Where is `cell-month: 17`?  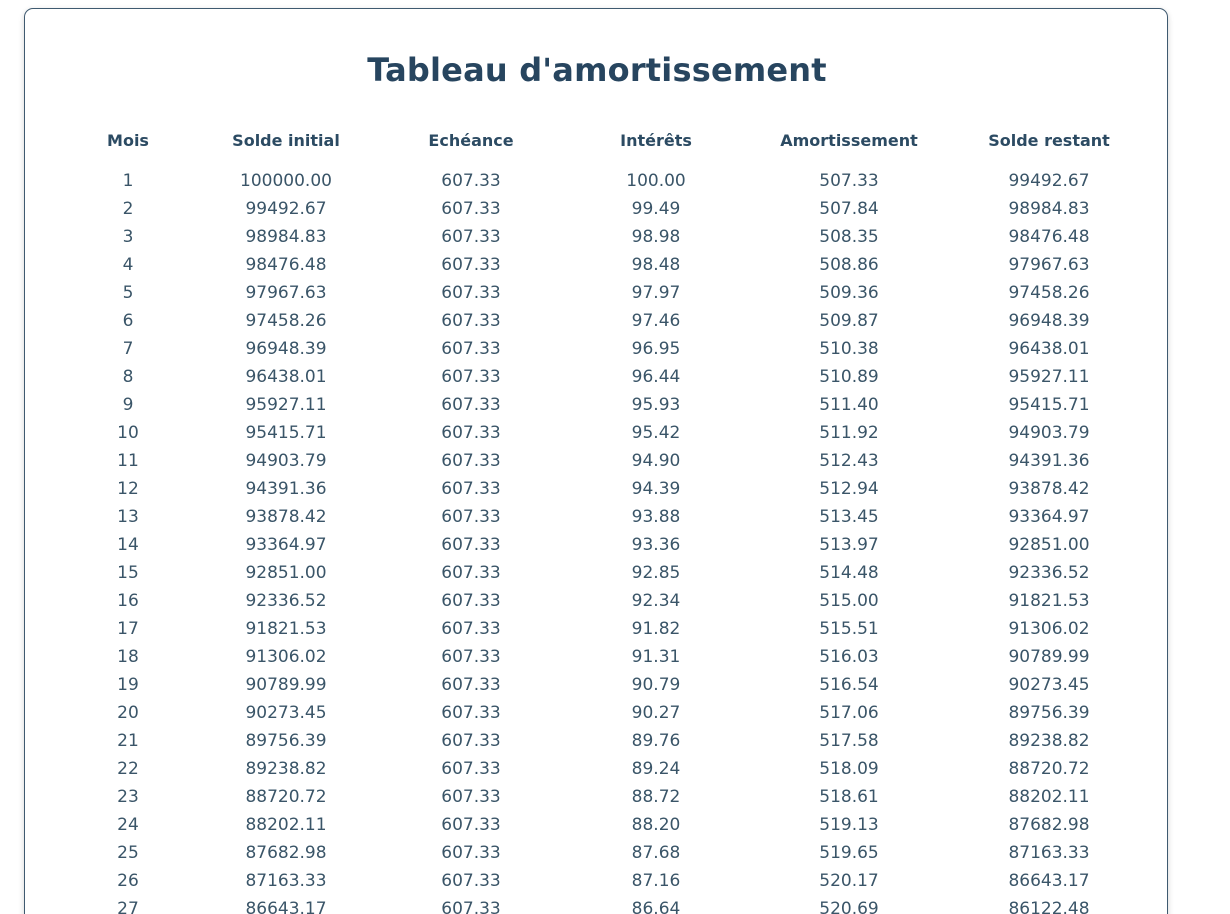
cell-month: 17 is located at coordinates (128, 629).